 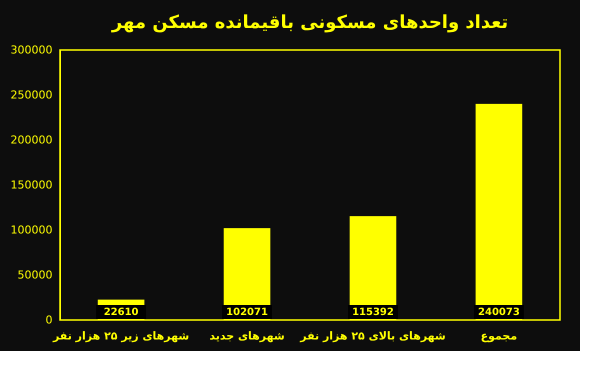 What do you see at coordinates (247, 312) in the screenshot?
I see `data-label: 102071` at bounding box center [247, 312].